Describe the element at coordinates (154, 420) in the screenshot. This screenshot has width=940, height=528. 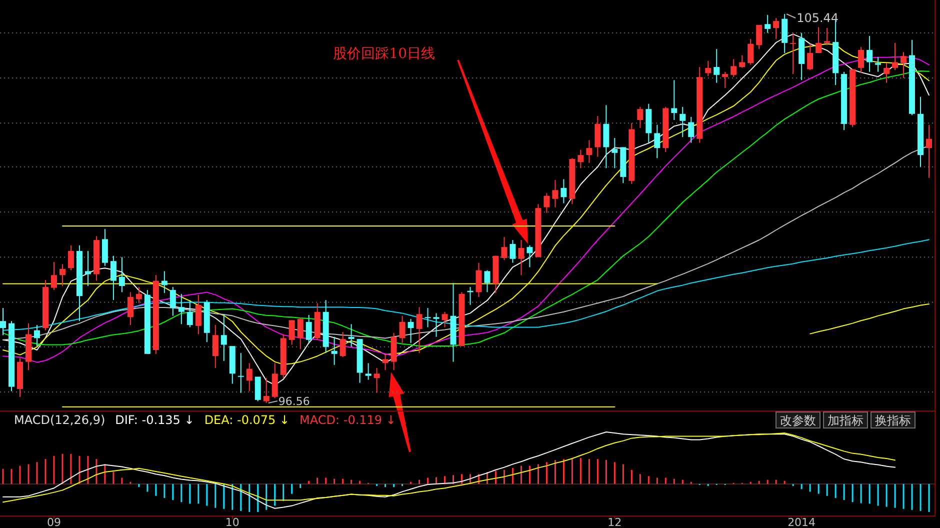
I see `text: DIF: -0.135 ↓` at that location.